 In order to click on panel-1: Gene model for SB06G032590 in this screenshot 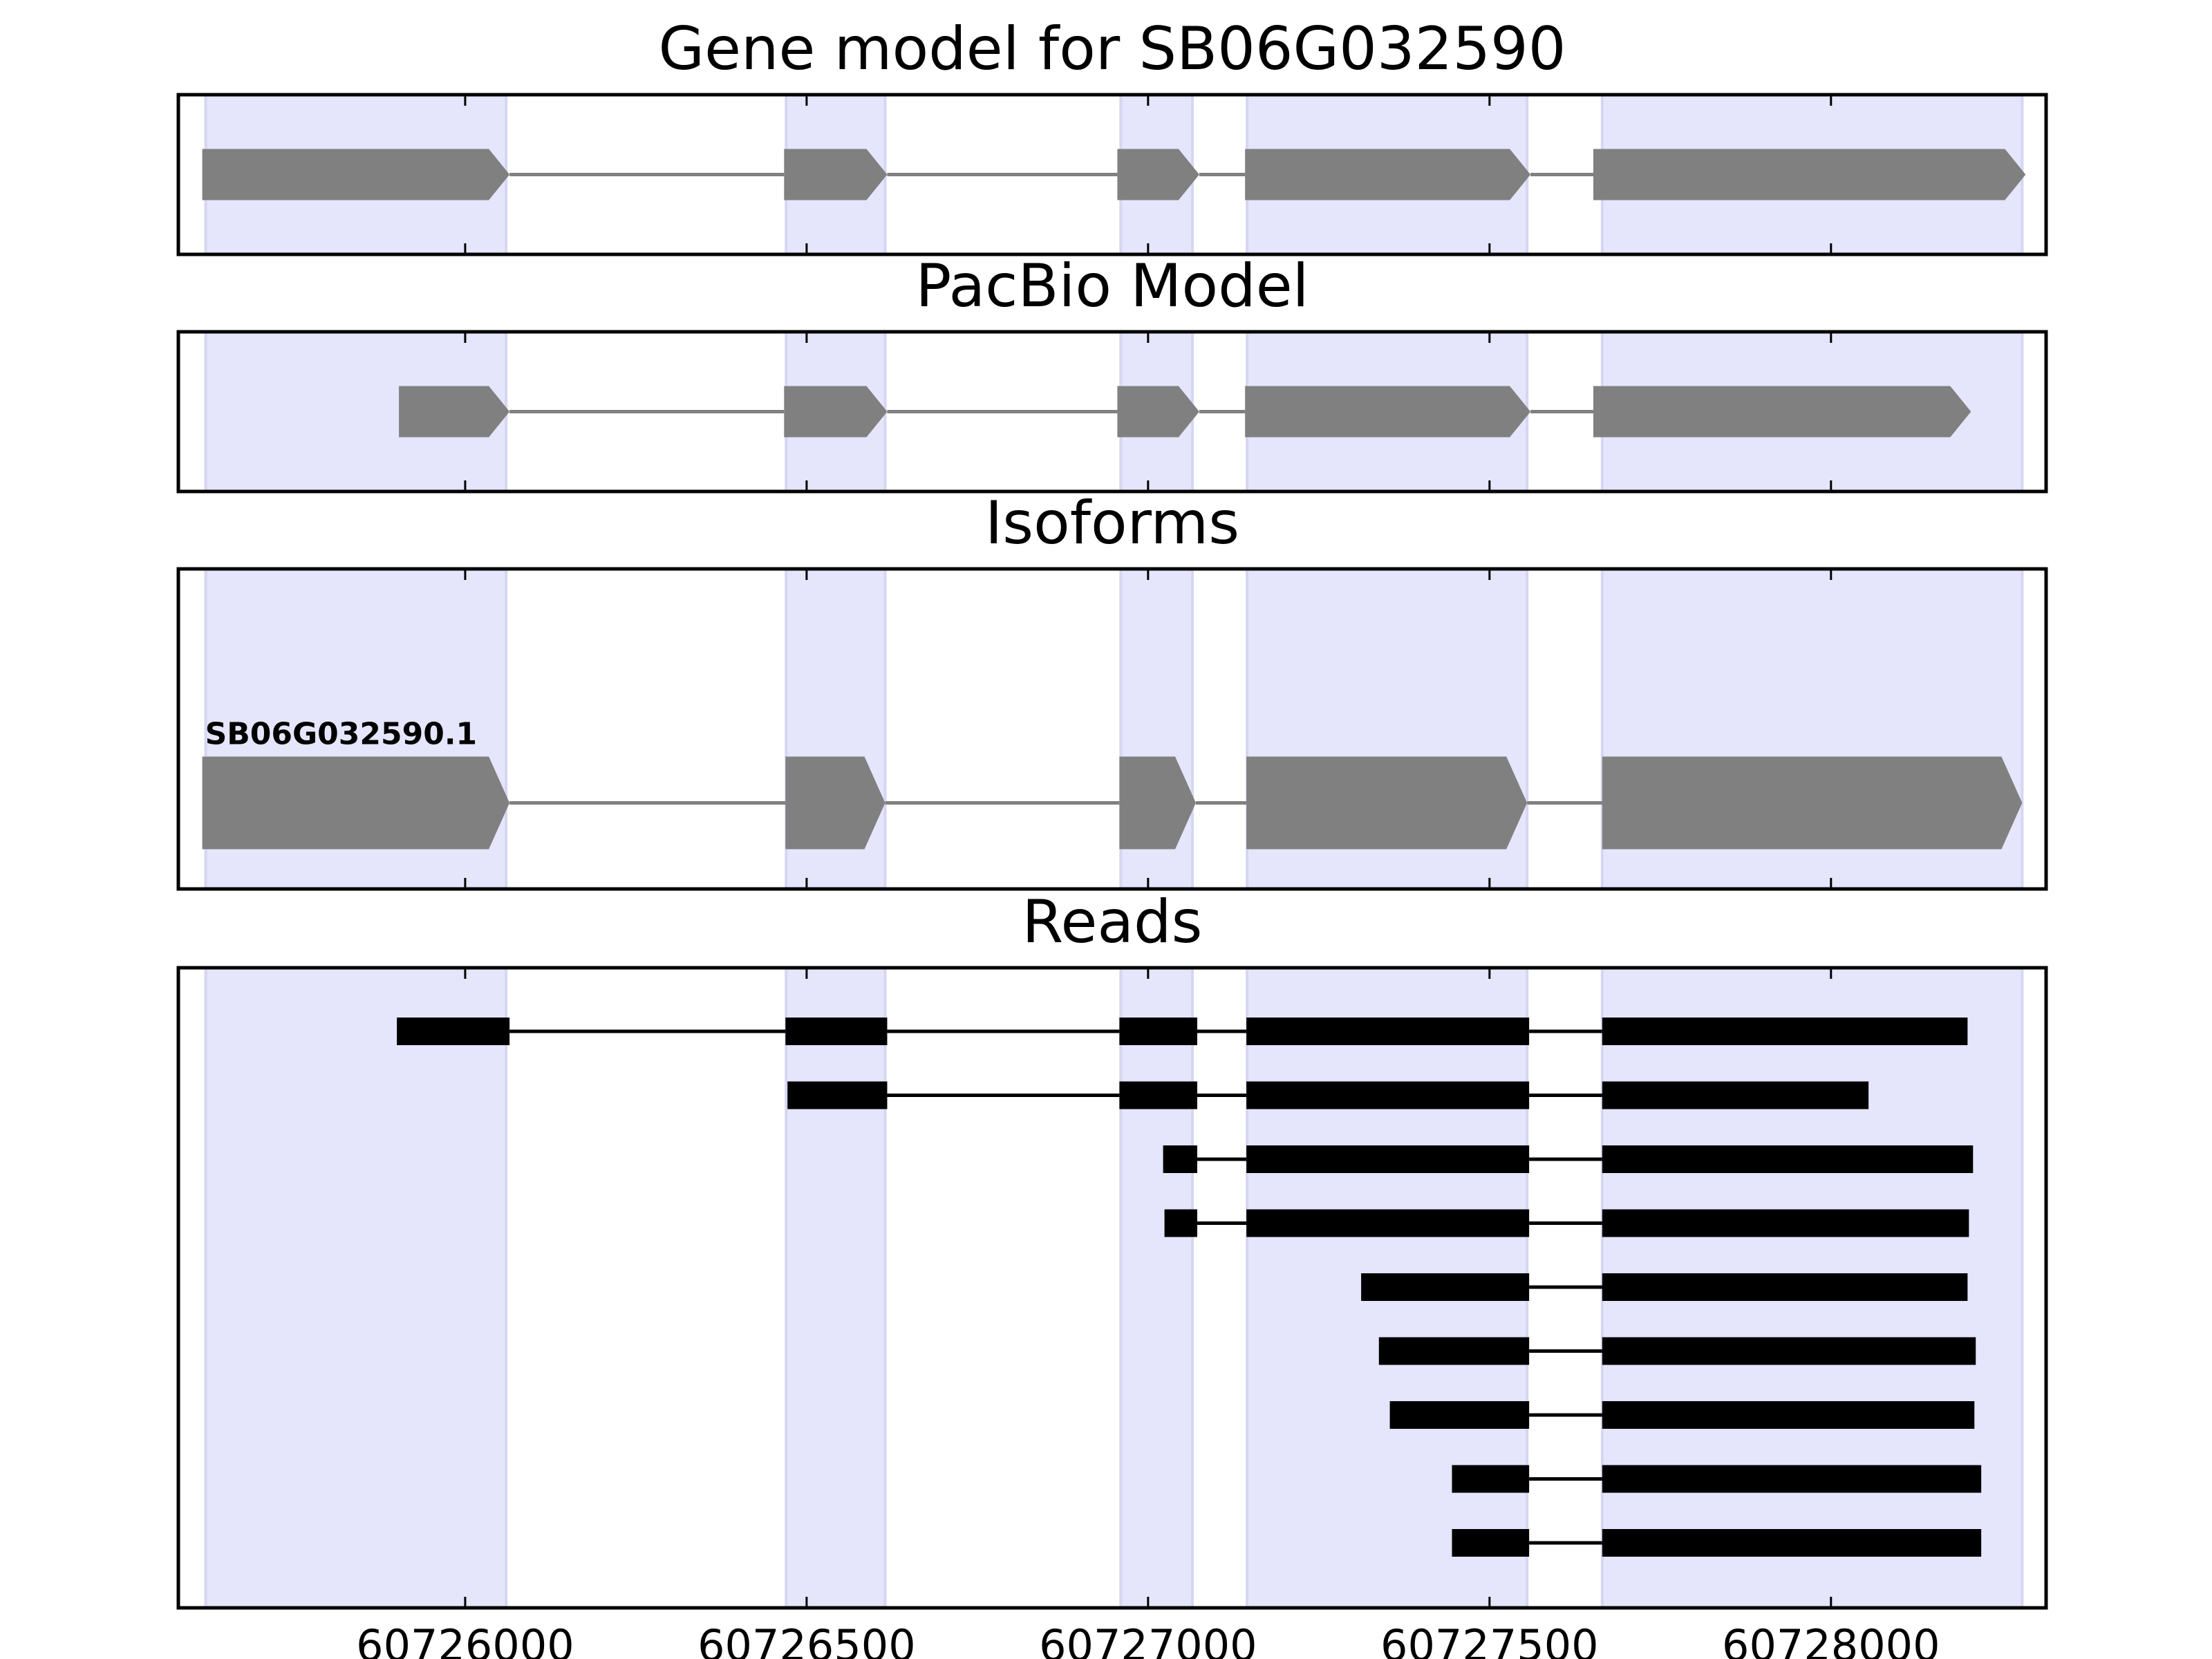, I will do `click(1112, 135)`.